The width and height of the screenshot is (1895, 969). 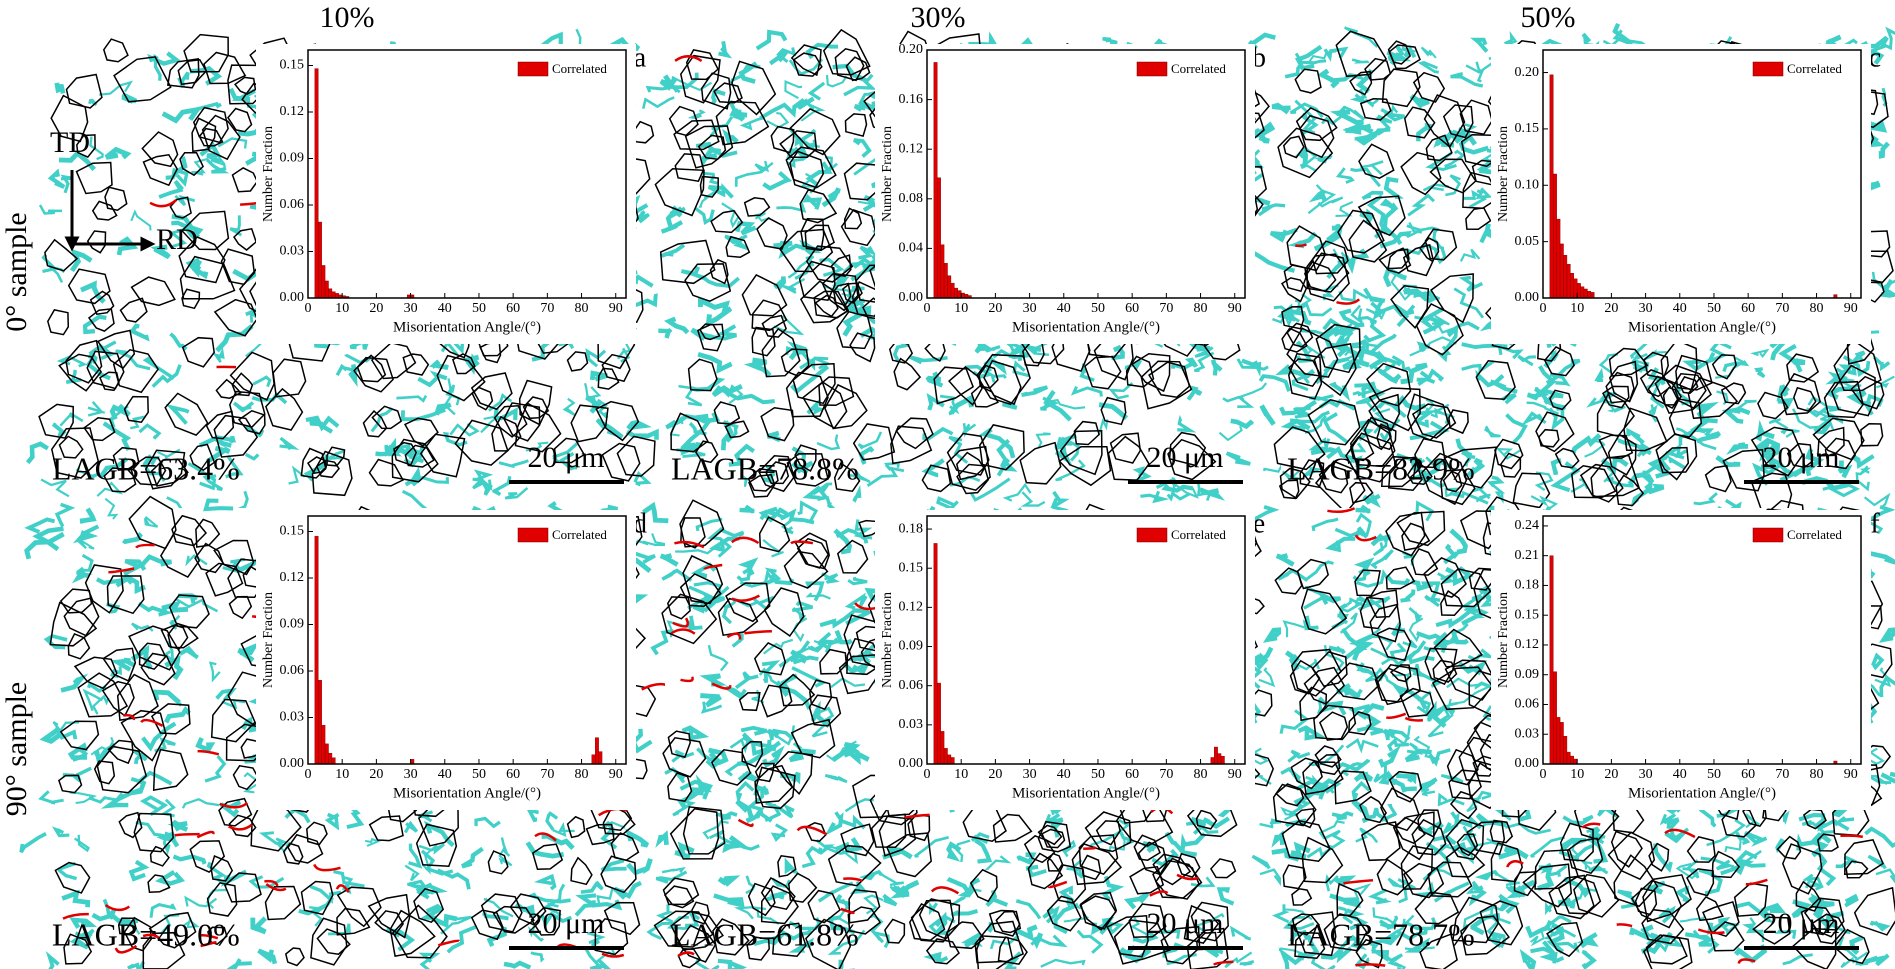 I want to click on y-tick-label: 0.04, so click(x=911, y=248).